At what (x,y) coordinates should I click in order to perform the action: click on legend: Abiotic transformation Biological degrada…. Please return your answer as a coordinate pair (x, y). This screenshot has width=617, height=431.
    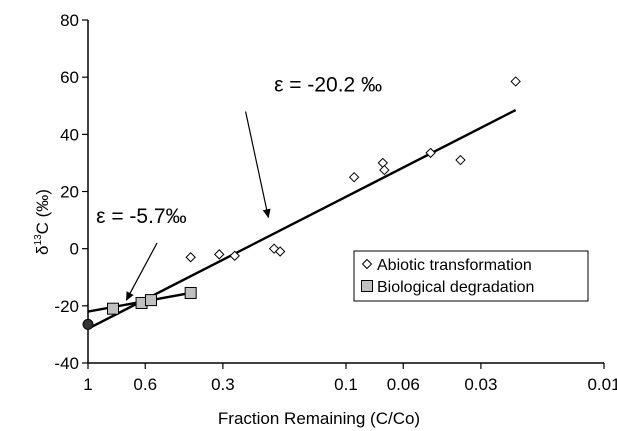
    Looking at the image, I should click on (471, 276).